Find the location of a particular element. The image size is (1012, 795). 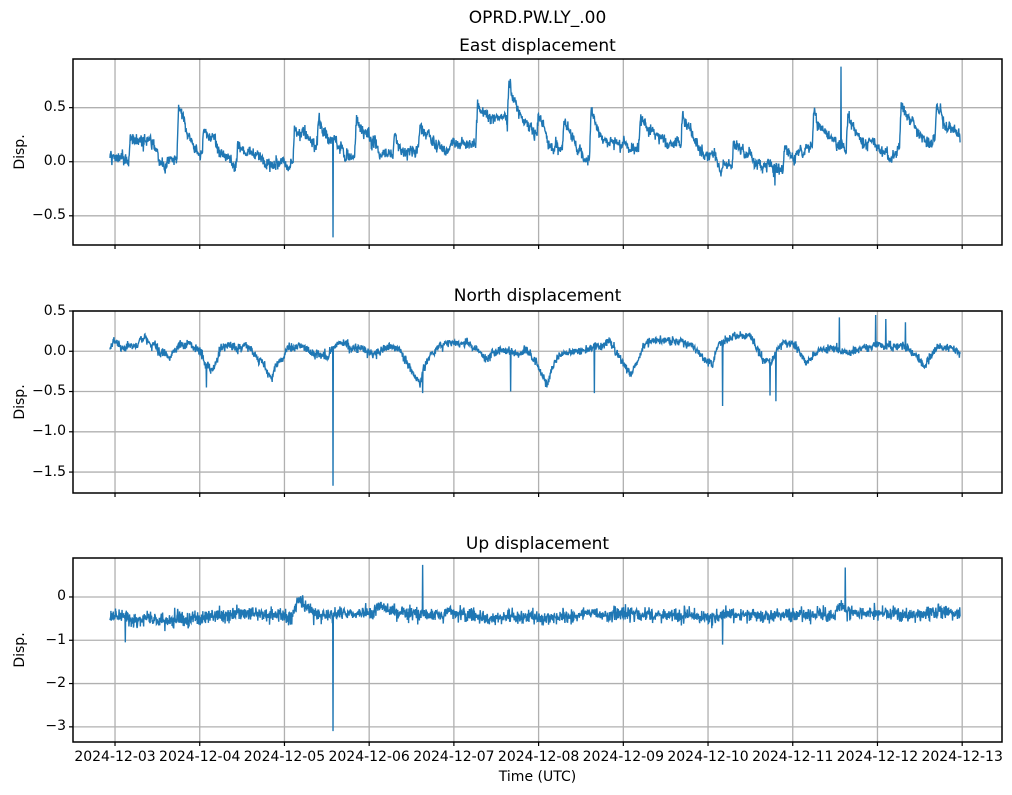

x-tick-label: 2024-12-04 is located at coordinates (200, 757).